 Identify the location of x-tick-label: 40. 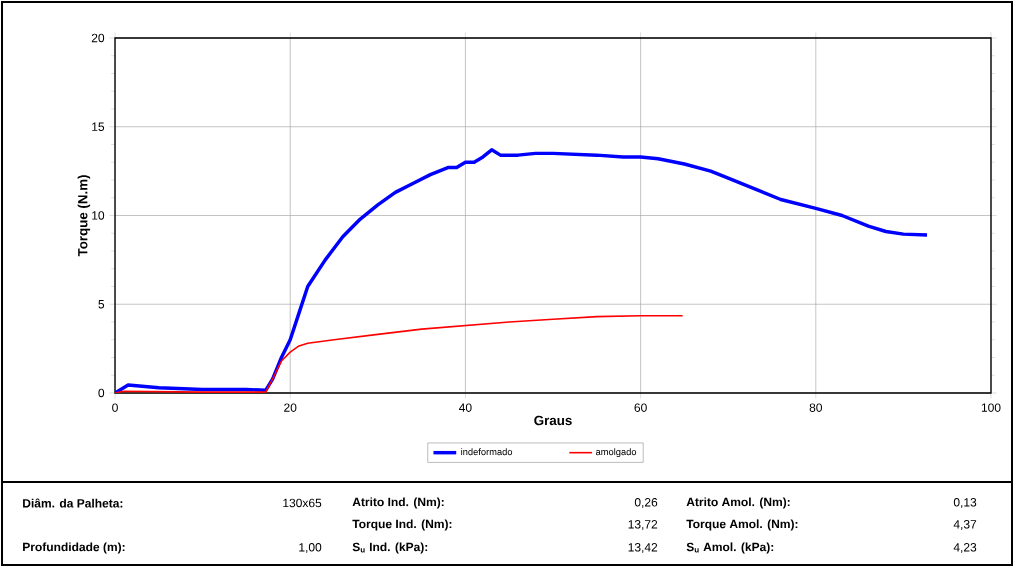
(465, 407).